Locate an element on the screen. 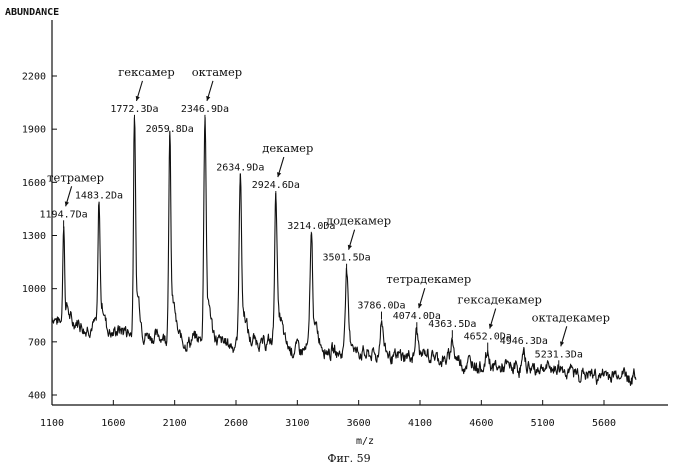 The image size is (700, 467). x-tick-label: 5600 is located at coordinates (604, 423).